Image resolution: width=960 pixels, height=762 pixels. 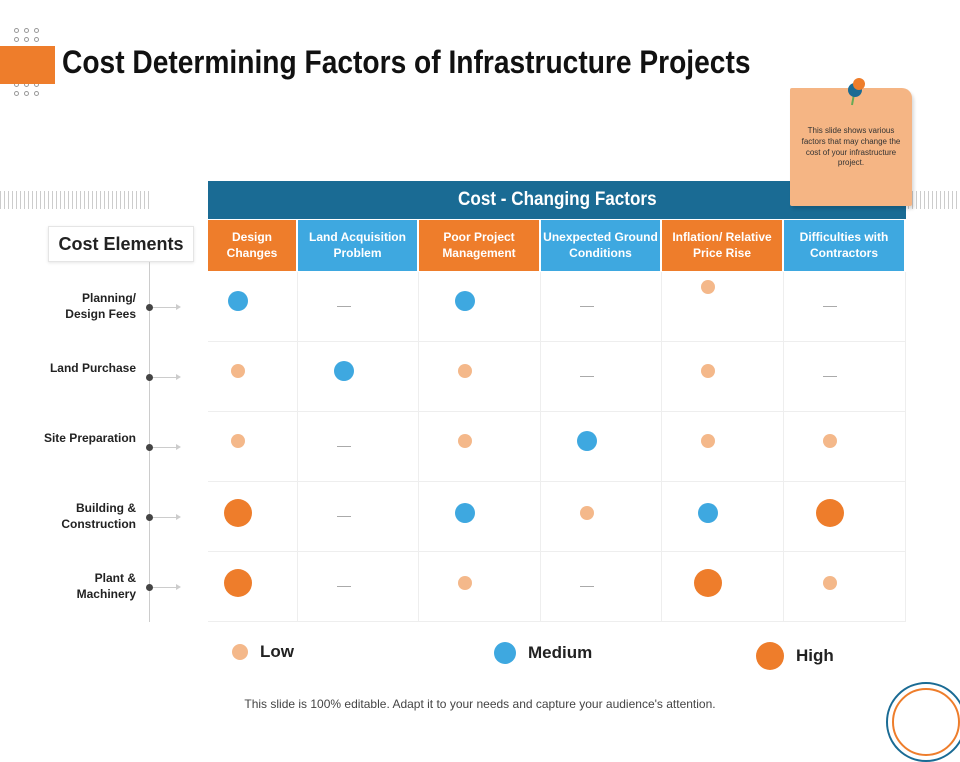 What do you see at coordinates (121, 244) in the screenshot?
I see `cost-elements-header: Cost Elements` at bounding box center [121, 244].